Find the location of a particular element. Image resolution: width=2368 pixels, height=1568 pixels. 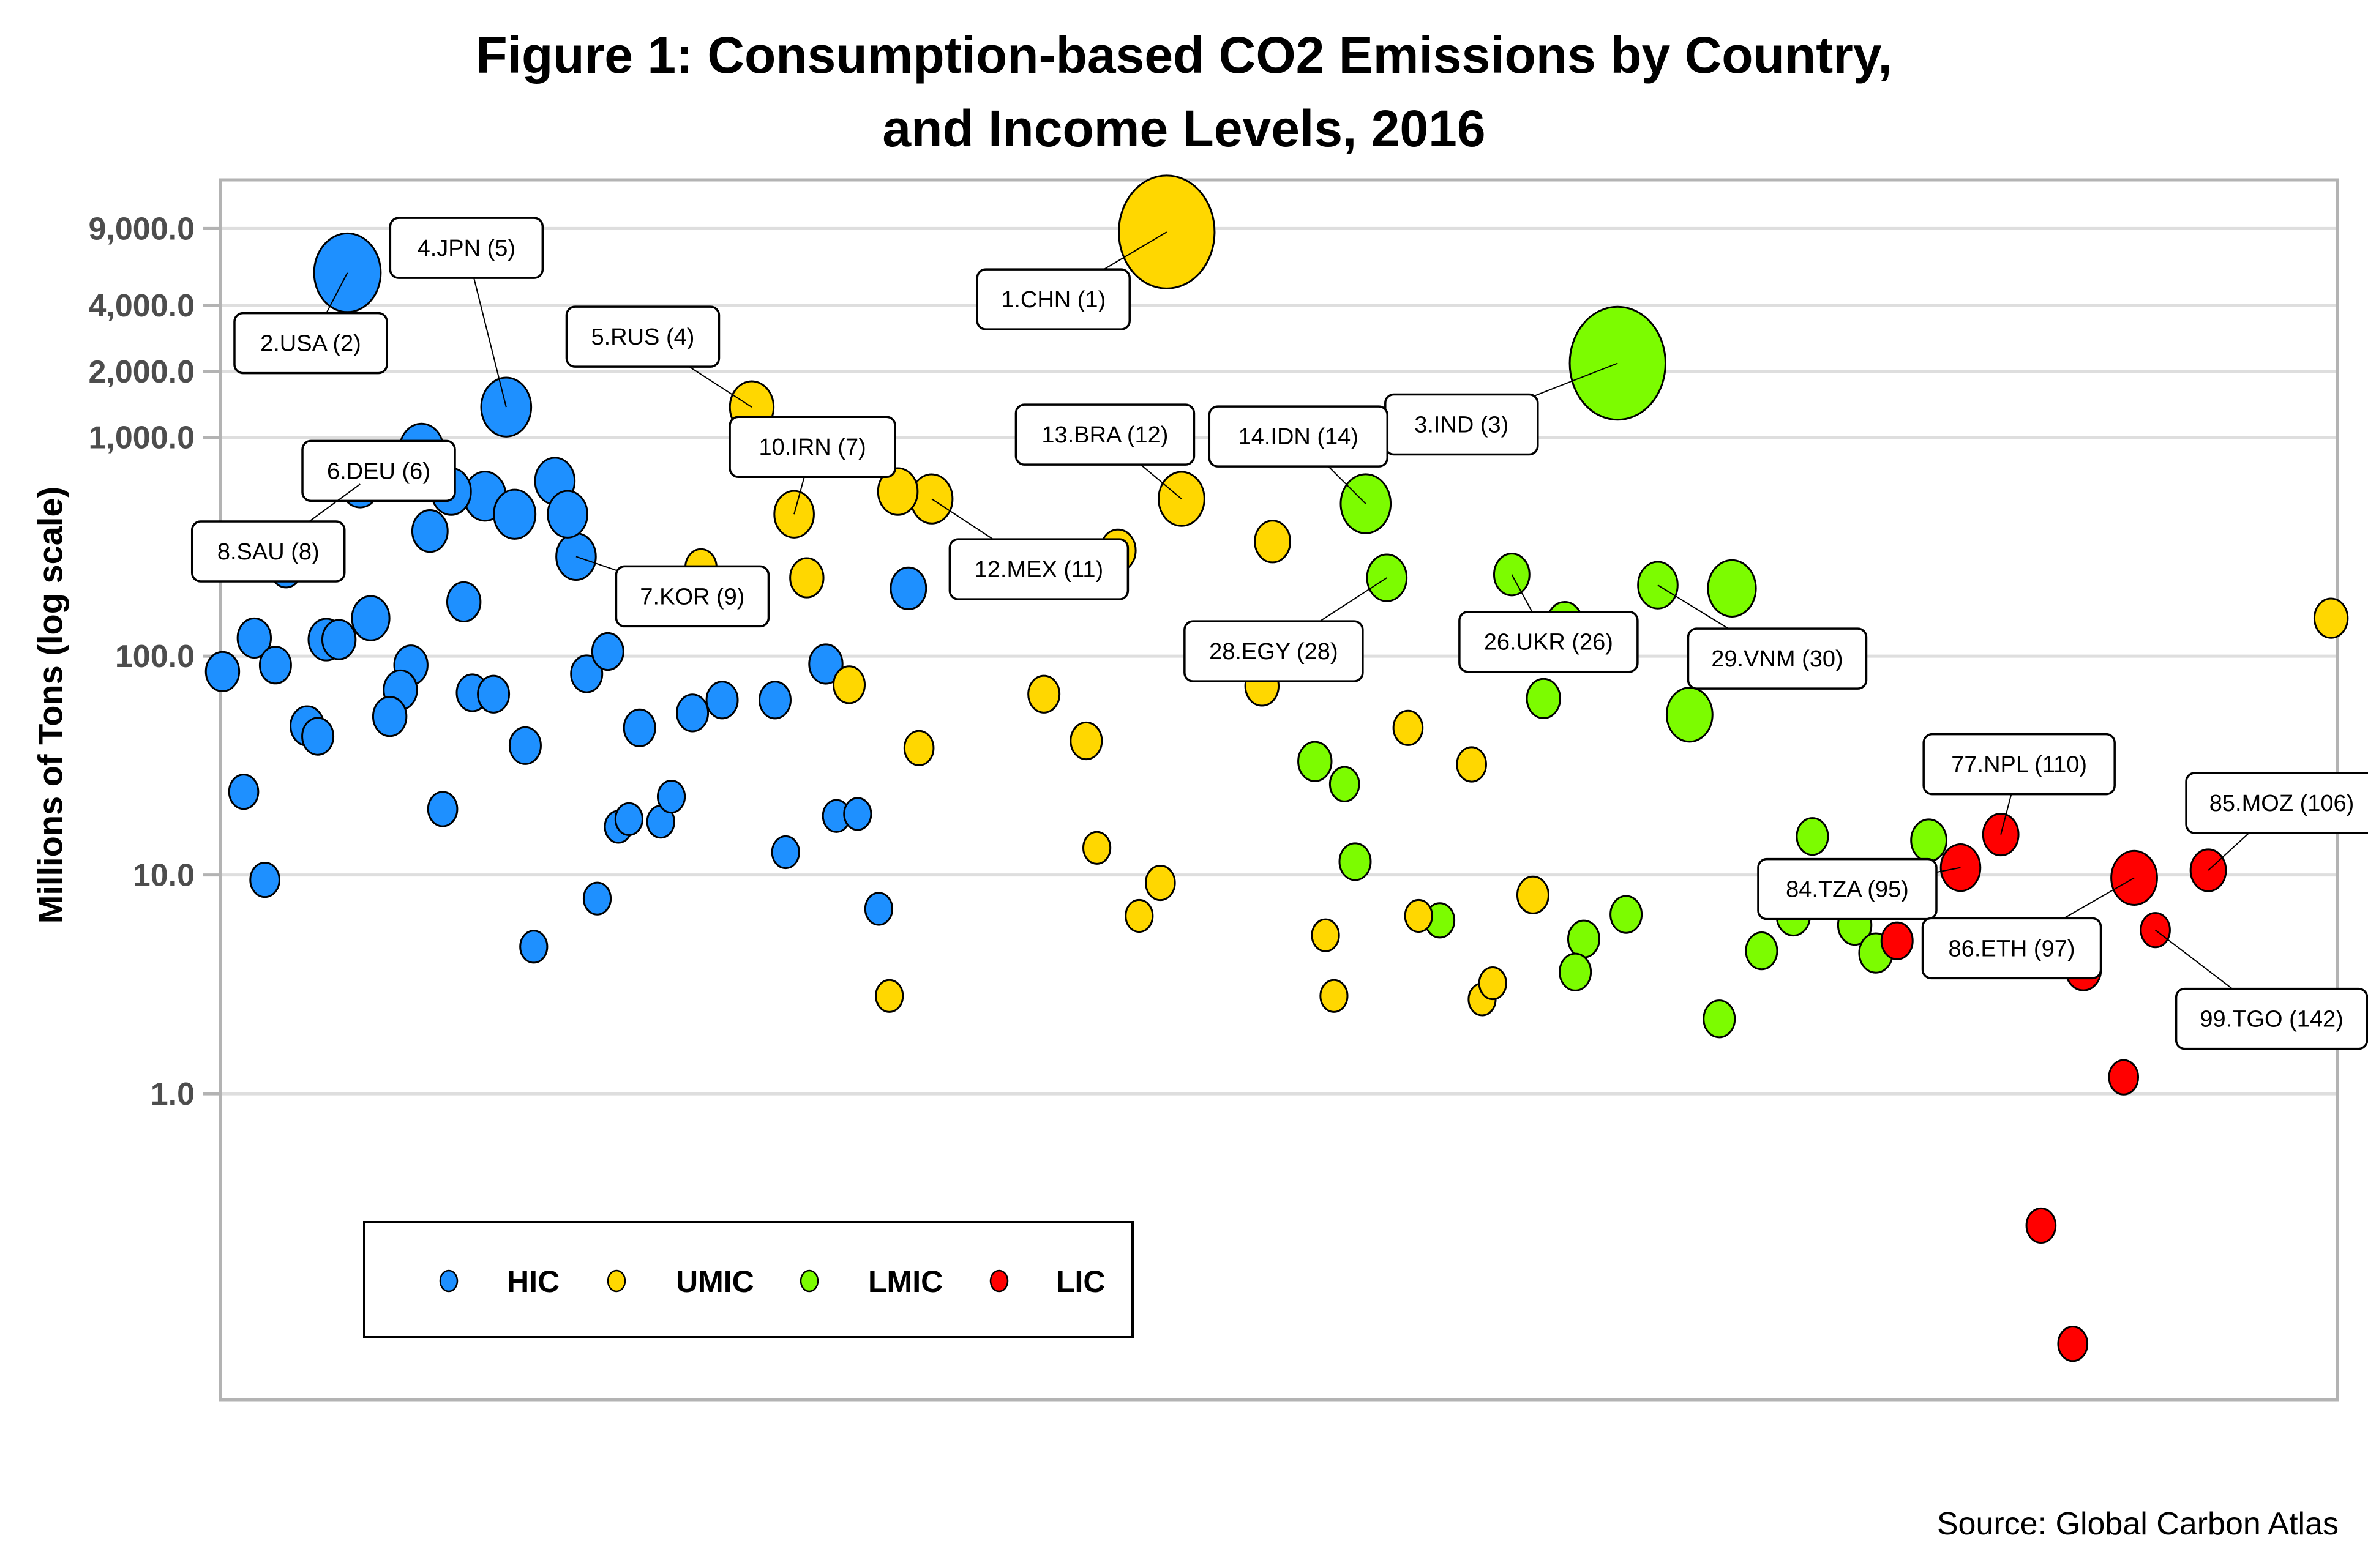

legend-marker-hic is located at coordinates (449, 1281).